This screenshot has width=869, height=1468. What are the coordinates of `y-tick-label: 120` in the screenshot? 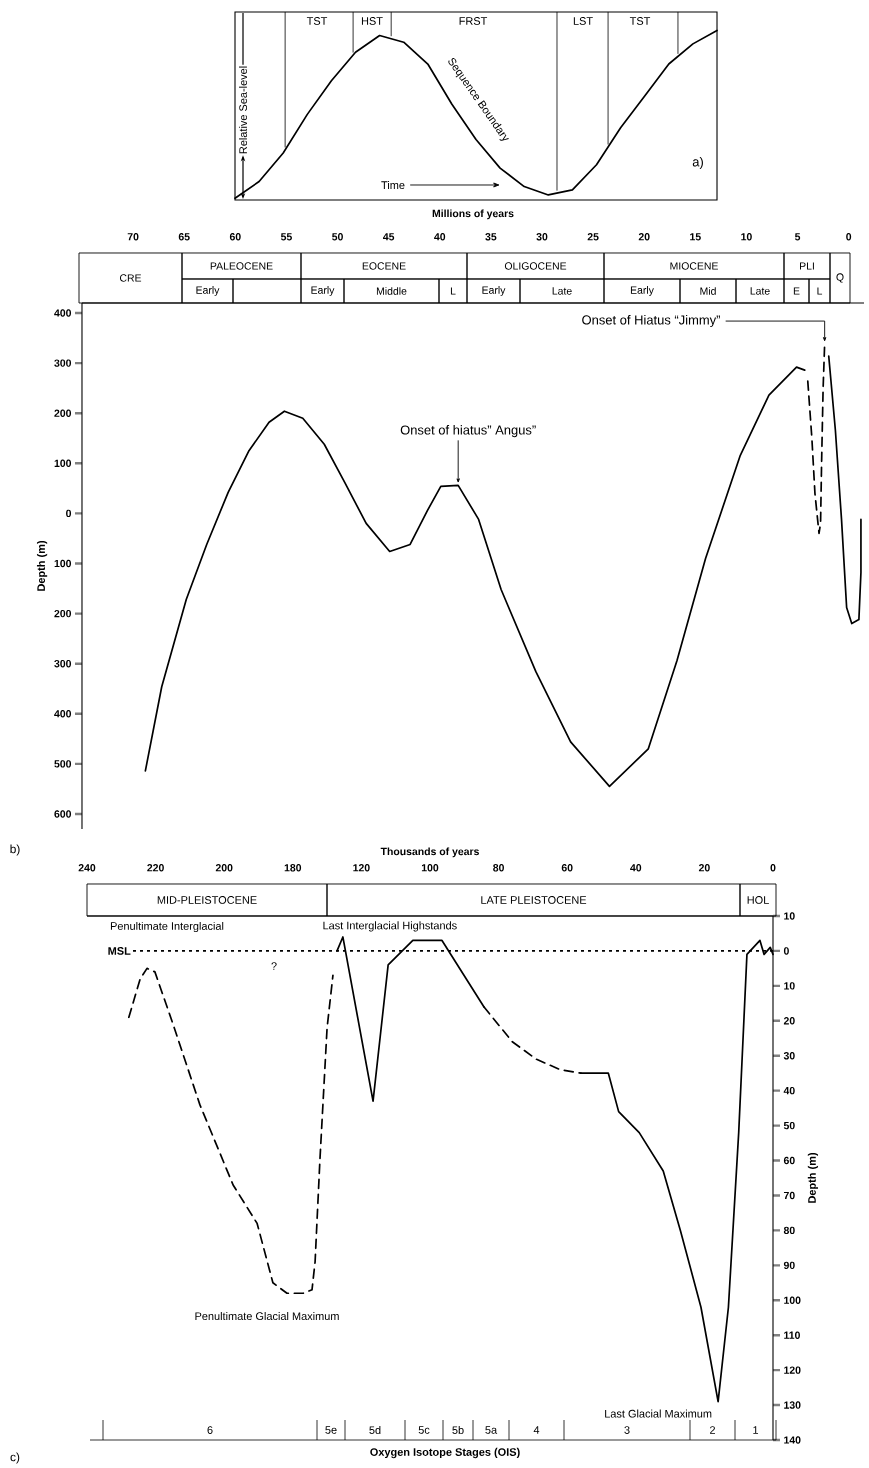 It's located at (792, 1370).